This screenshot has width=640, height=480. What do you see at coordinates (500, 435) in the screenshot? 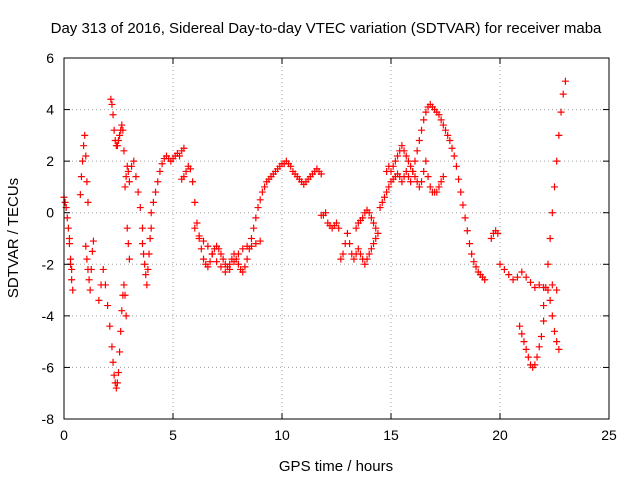
I see `x-tick-label: 20` at bounding box center [500, 435].